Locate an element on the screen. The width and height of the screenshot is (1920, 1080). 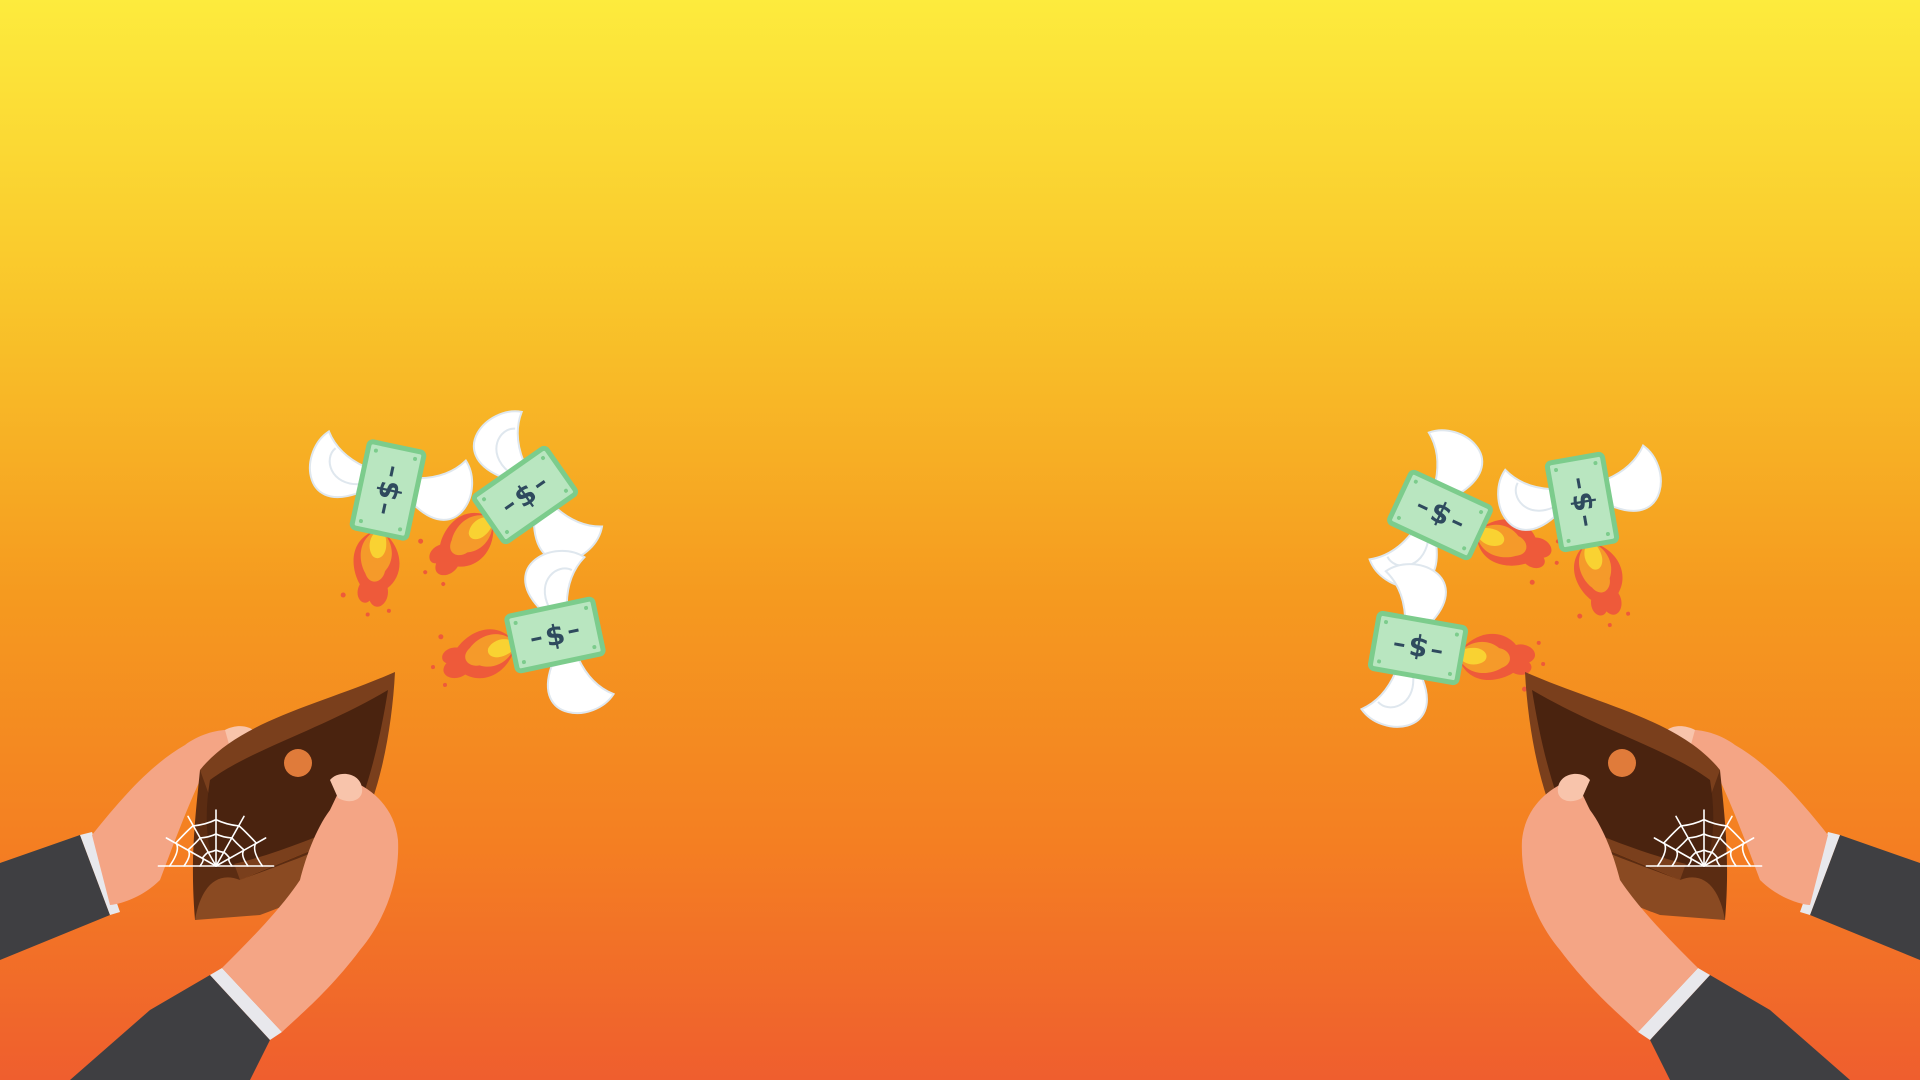
left-flying-money-group is located at coordinates (448, 572).